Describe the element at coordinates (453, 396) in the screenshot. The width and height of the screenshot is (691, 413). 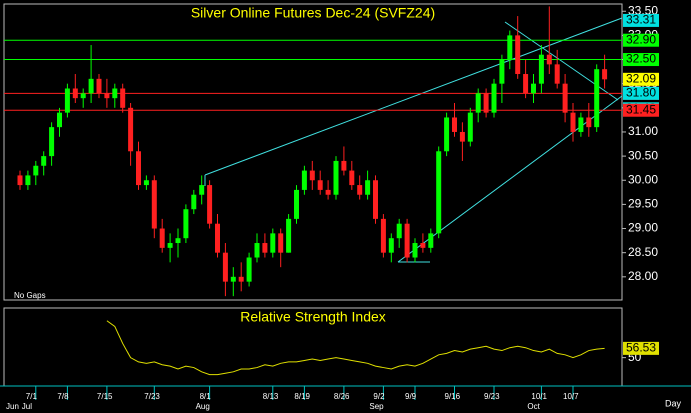
I see `x-tick-label: 9/16` at that location.